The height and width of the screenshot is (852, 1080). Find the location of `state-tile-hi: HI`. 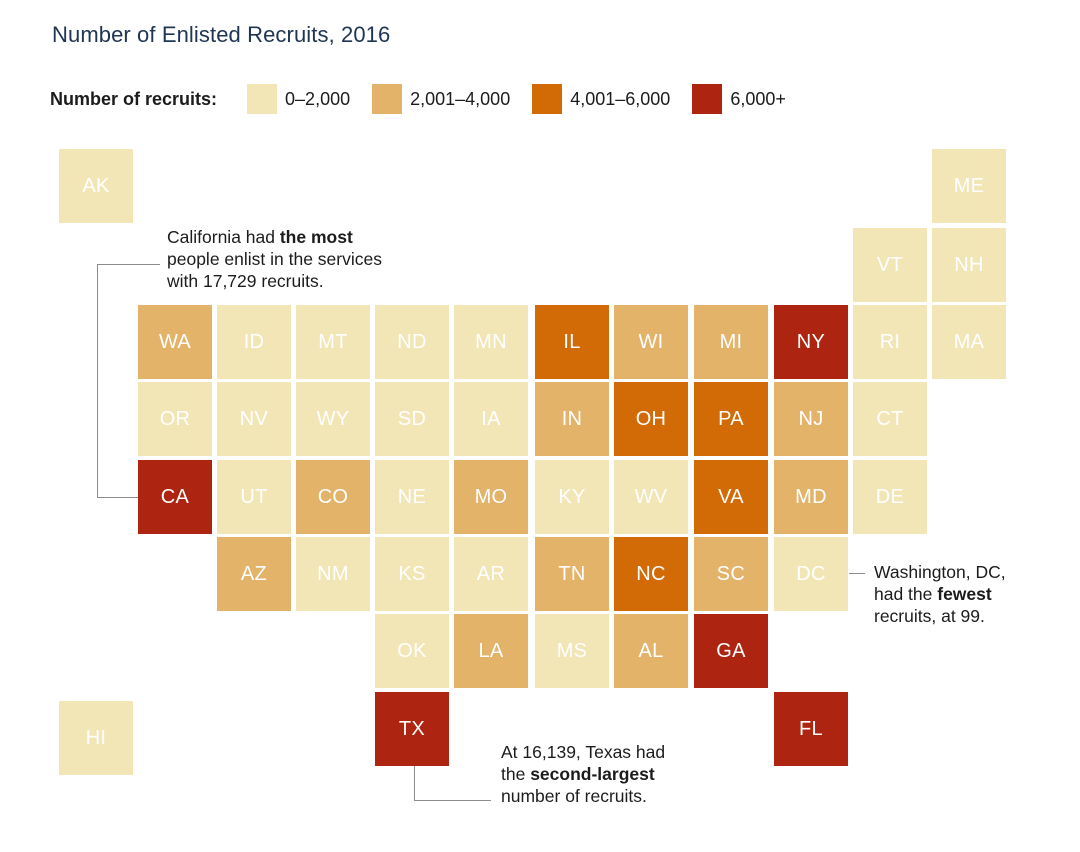

state-tile-hi: HI is located at coordinates (96, 738).